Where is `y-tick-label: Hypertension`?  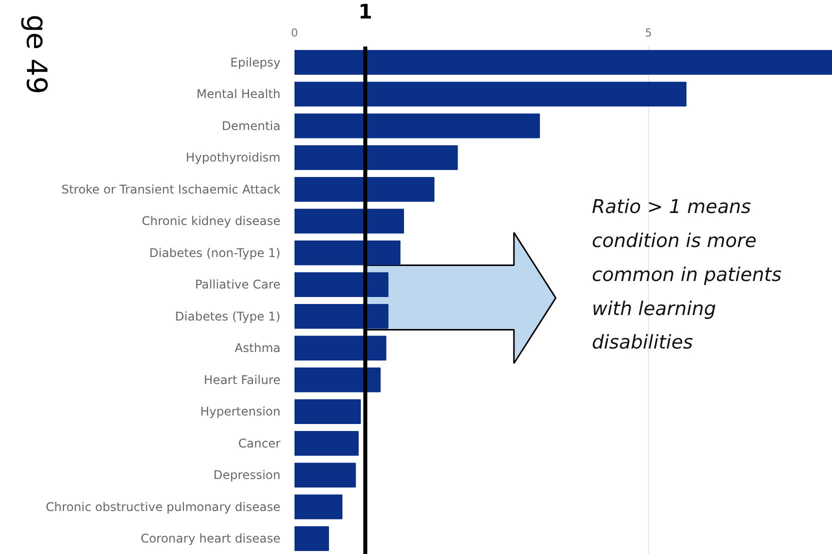
y-tick-label: Hypertension is located at coordinates (240, 411).